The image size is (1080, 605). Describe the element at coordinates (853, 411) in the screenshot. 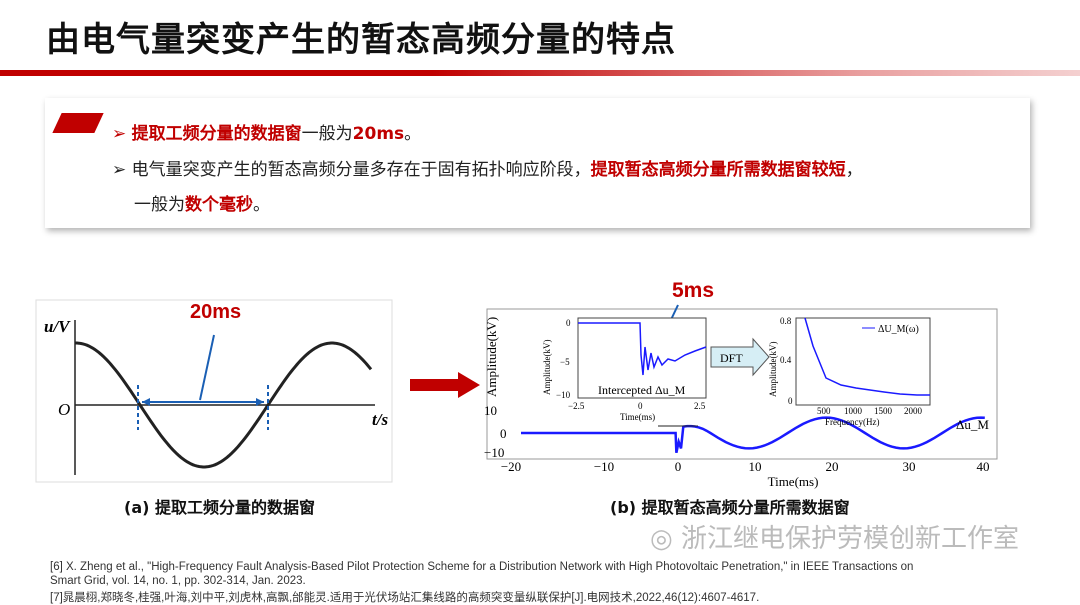

I see `x-tick: 1000` at that location.